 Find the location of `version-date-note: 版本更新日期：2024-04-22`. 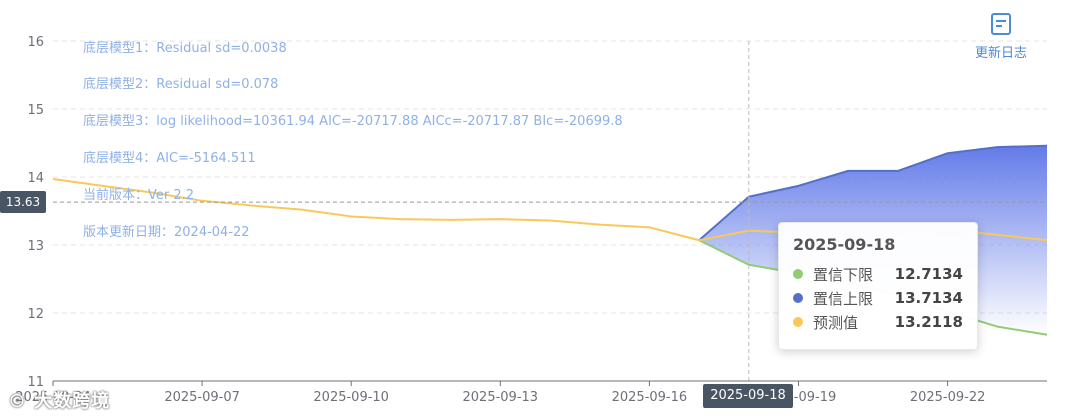

version-date-note: 版本更新日期：2024-04-22 is located at coordinates (166, 232).